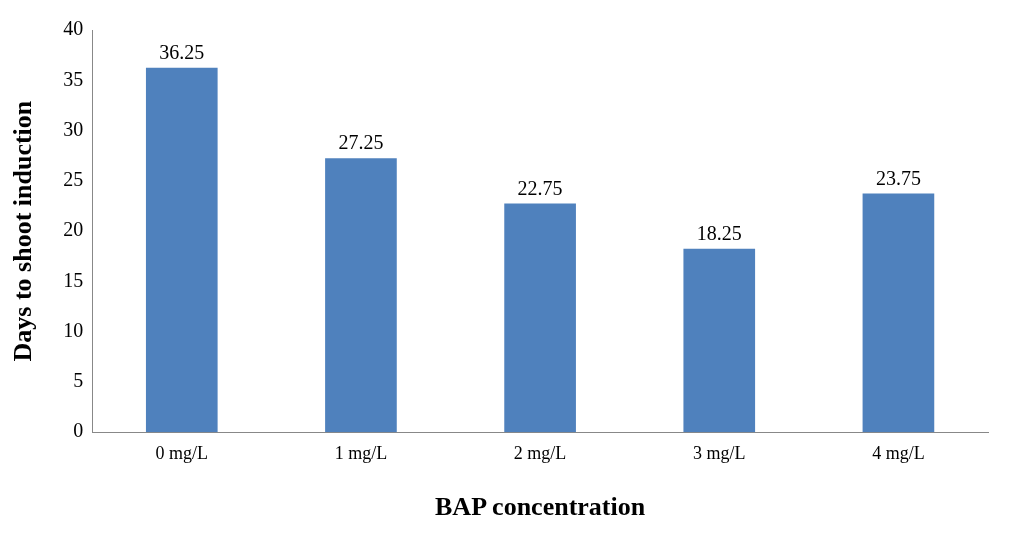  I want to click on y-tick-label: 35, so click(73, 78).